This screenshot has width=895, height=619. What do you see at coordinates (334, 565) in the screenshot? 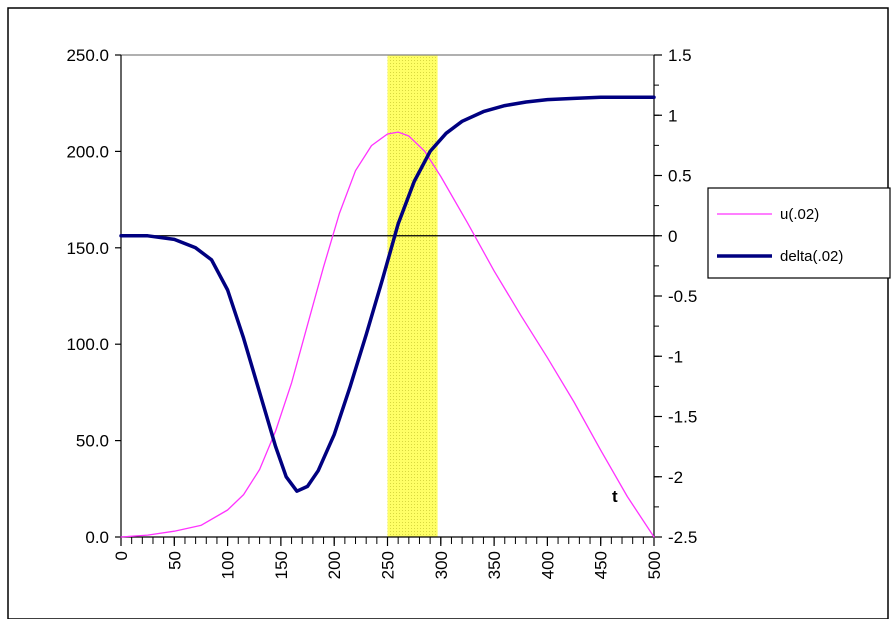
I see `x-axis-tick-label: 200` at bounding box center [334, 565].